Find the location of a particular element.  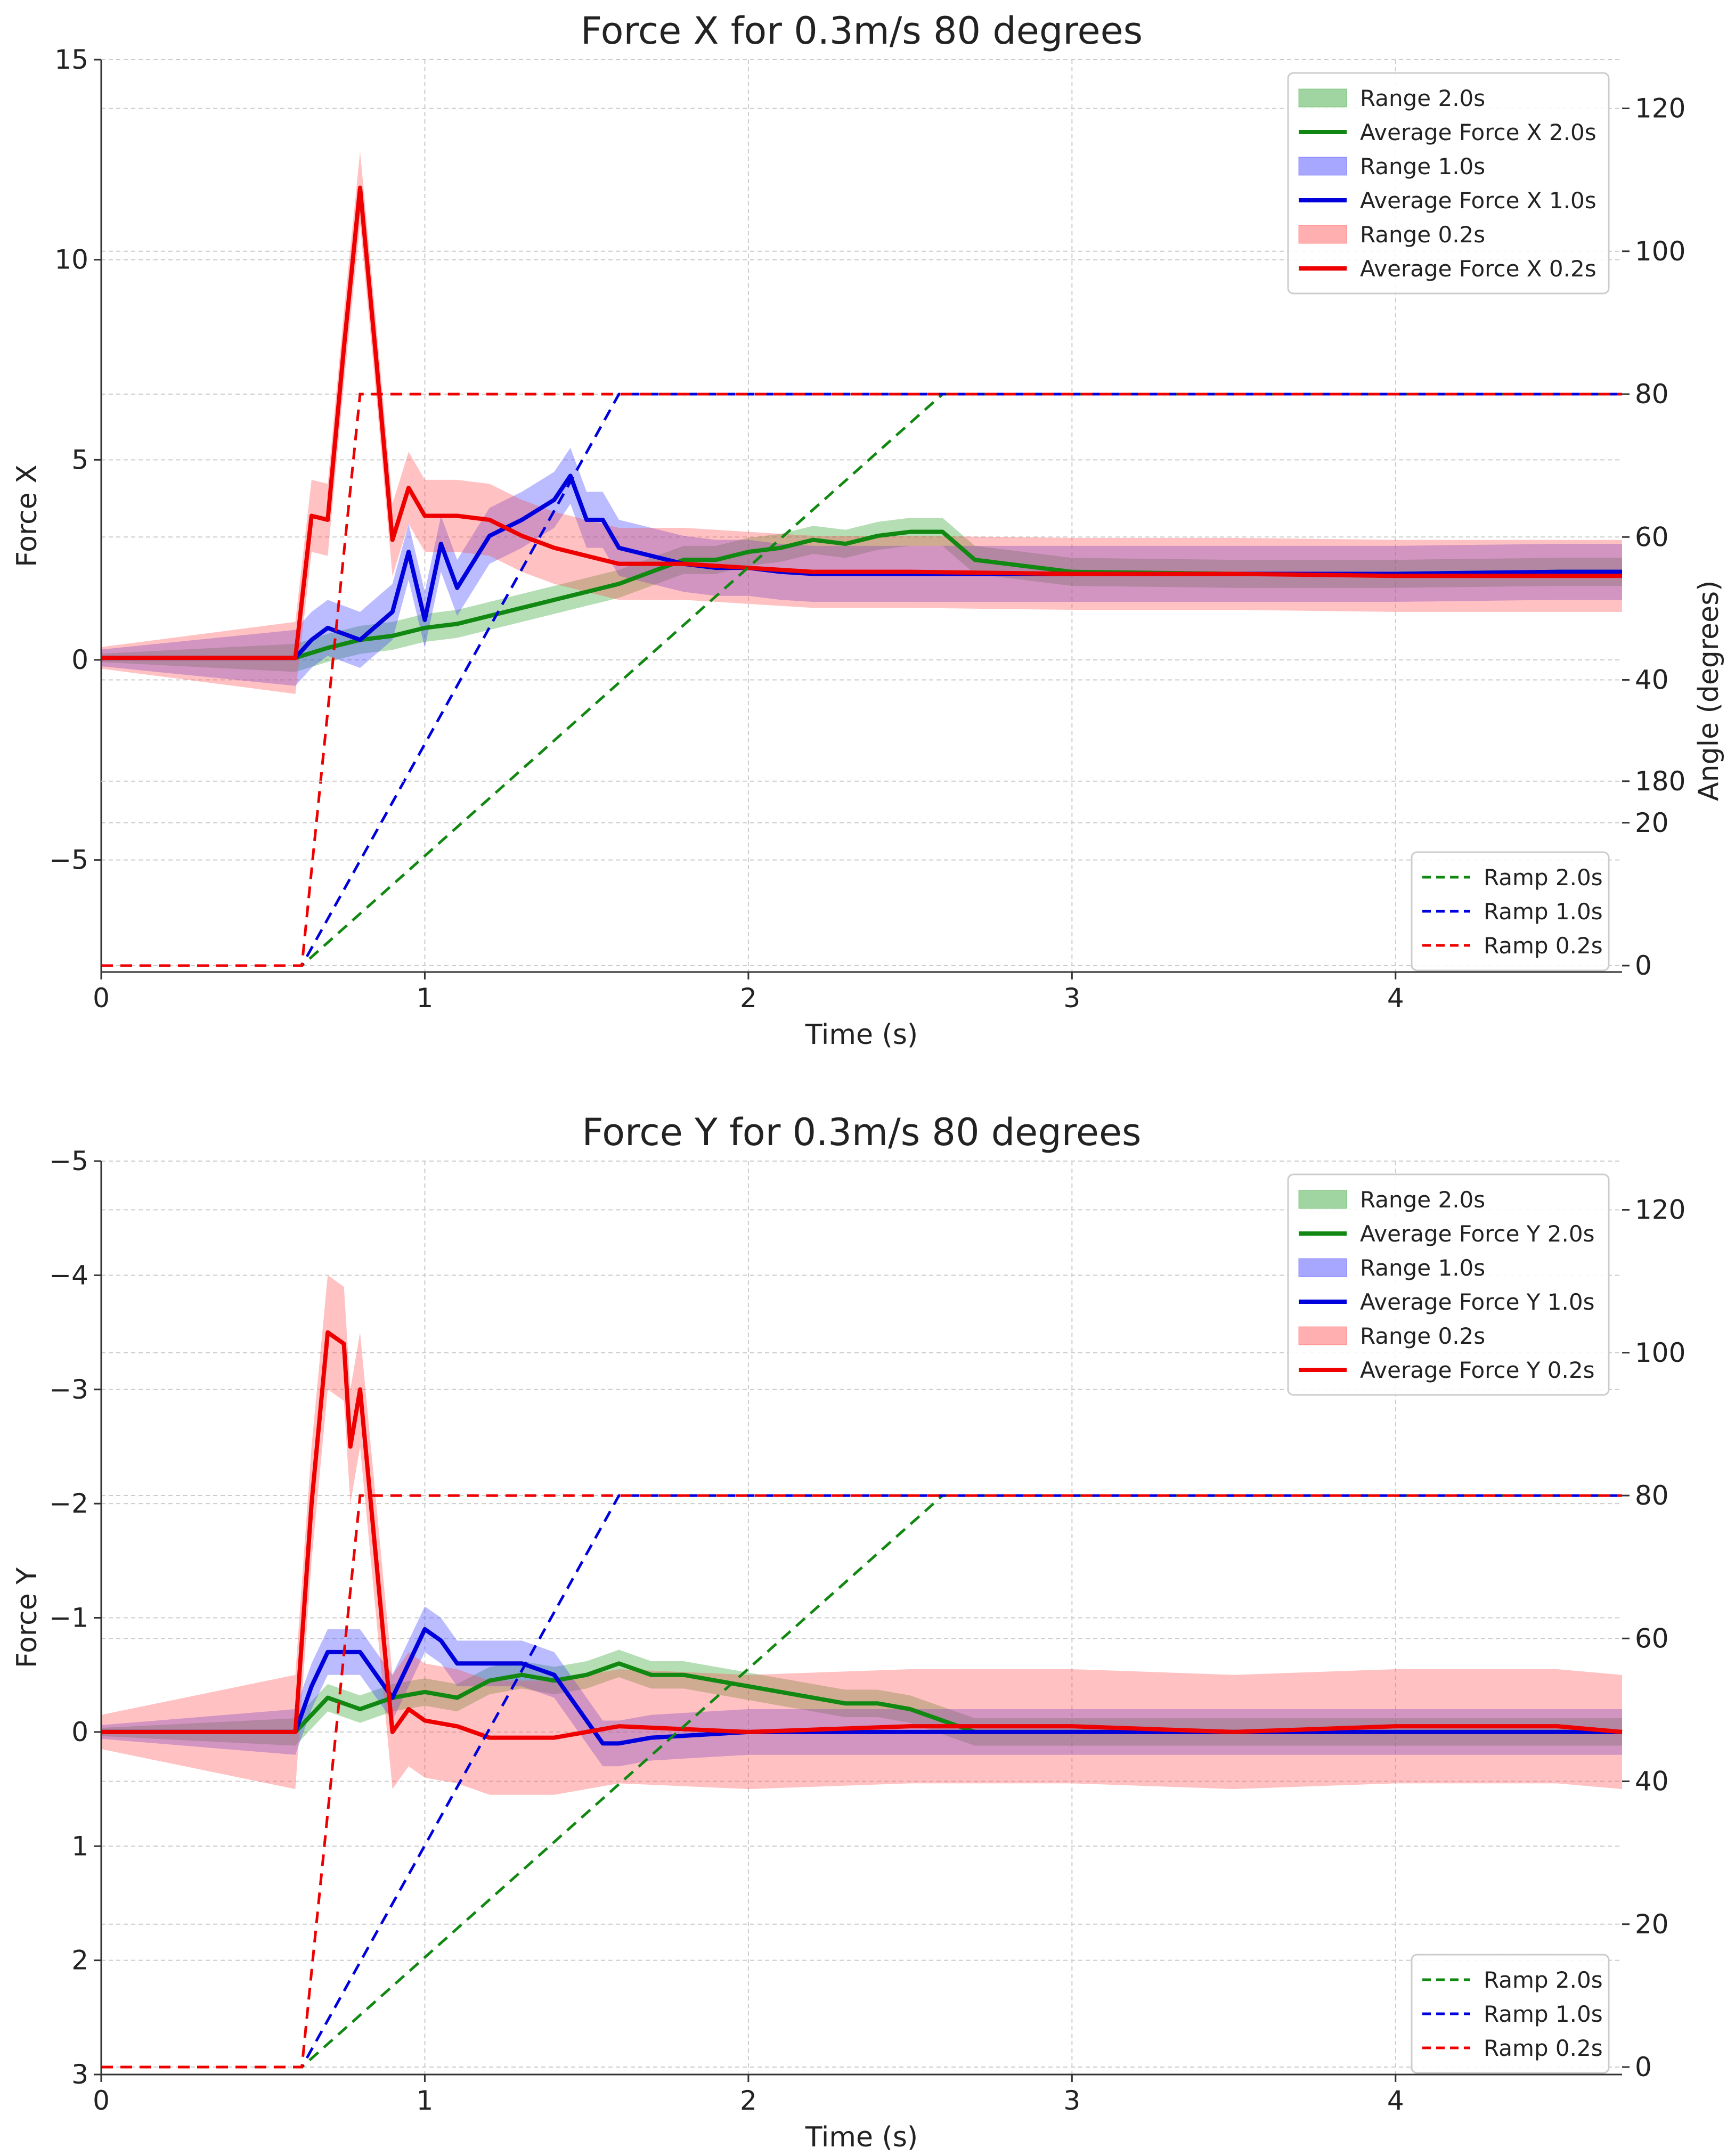

y-tick-label: 15 is located at coordinates (71, 60).